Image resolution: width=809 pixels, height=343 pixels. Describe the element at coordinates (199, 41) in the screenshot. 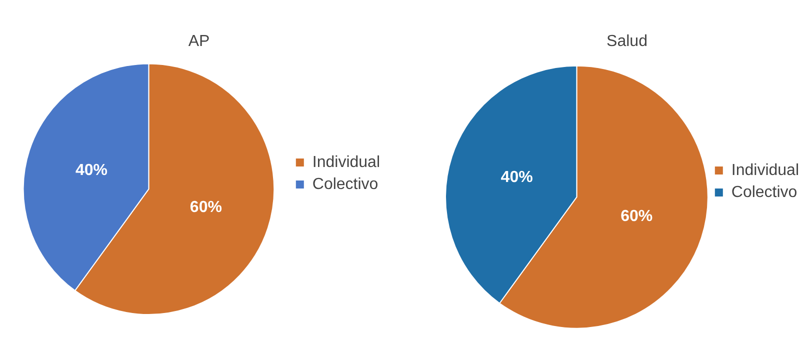

I see `chart-title: AP` at that location.